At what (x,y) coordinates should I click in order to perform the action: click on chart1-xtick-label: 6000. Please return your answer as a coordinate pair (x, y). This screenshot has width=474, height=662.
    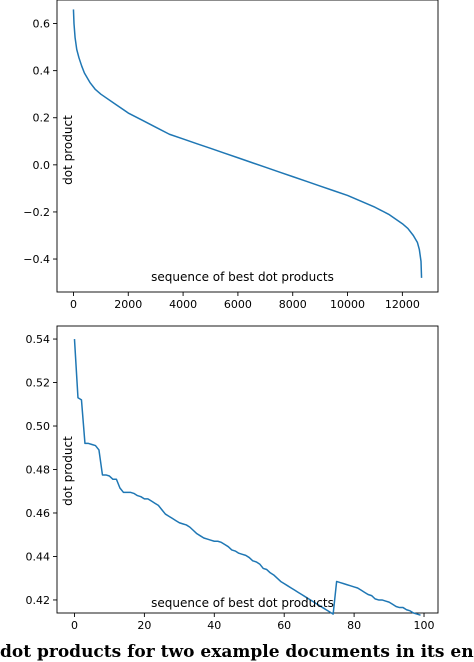
    Looking at the image, I should click on (238, 304).